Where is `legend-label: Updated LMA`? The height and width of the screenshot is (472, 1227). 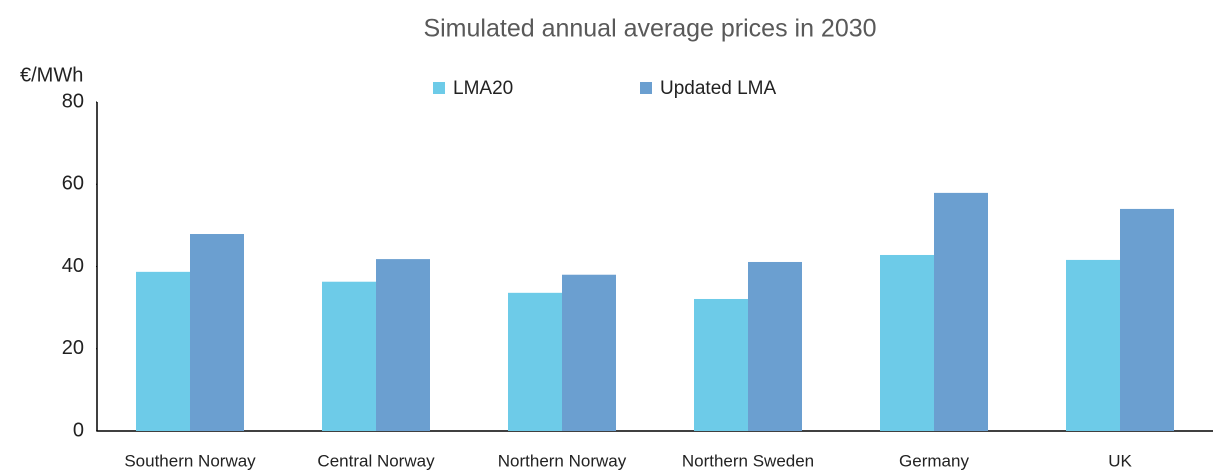
legend-label: Updated LMA is located at coordinates (718, 88).